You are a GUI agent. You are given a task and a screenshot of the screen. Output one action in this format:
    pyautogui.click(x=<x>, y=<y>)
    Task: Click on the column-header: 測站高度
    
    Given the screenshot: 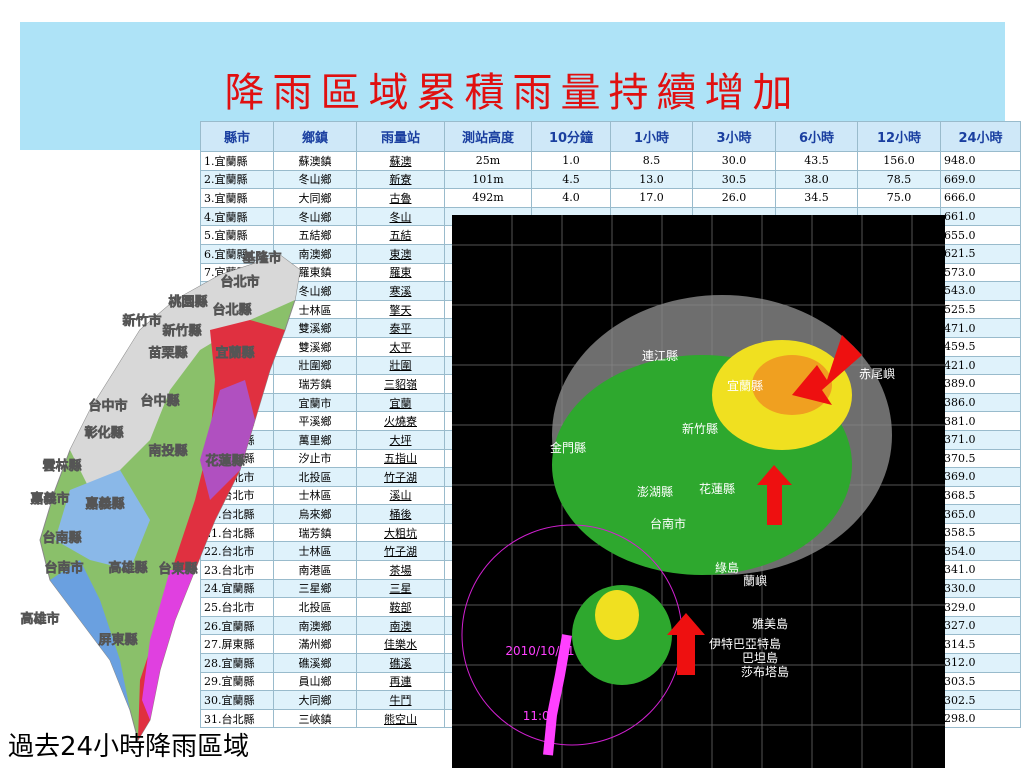 What is the action you would take?
    pyautogui.click(x=488, y=136)
    